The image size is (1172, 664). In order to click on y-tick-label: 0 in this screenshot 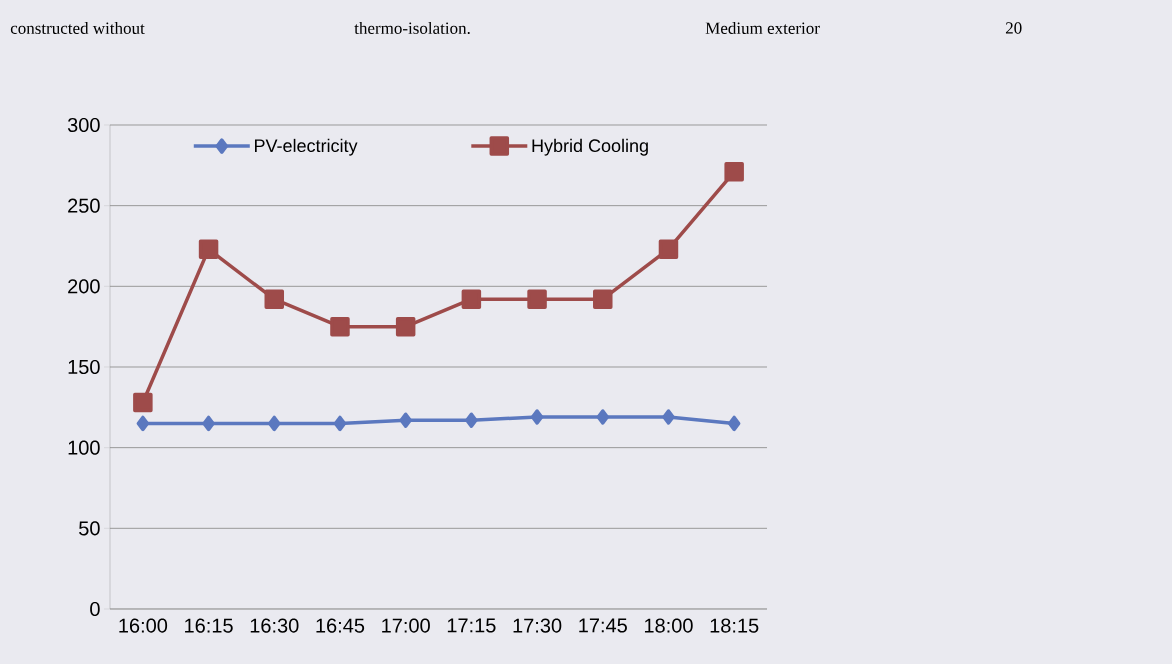, I will do `click(95, 609)`.